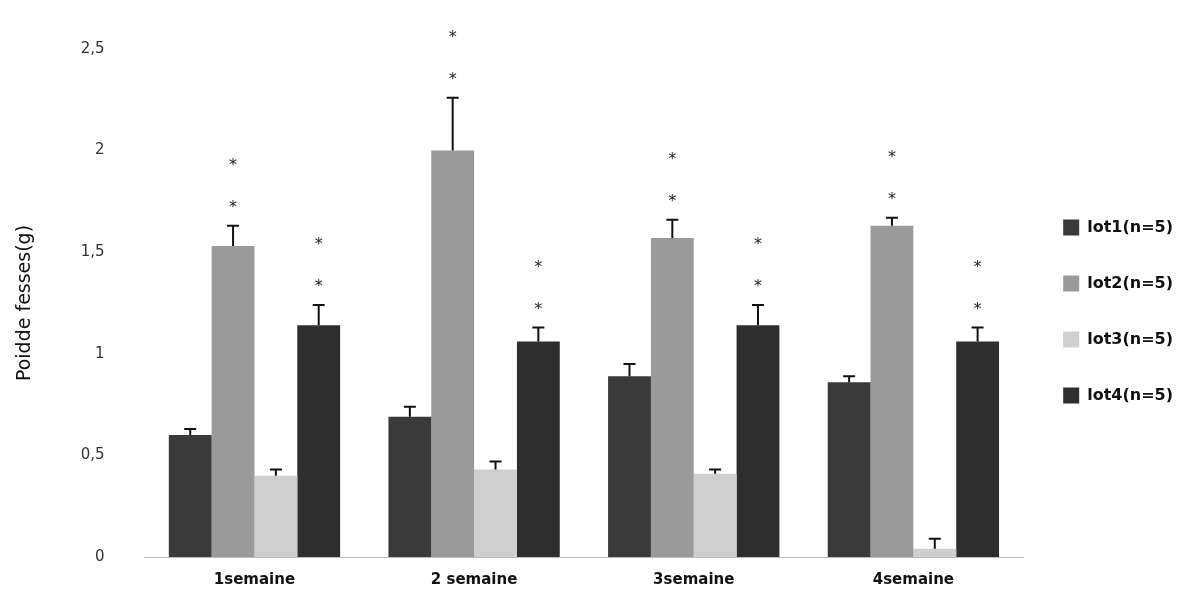  Describe the element at coordinates (100, 555) in the screenshot. I see `y-tick-label: 0` at that location.